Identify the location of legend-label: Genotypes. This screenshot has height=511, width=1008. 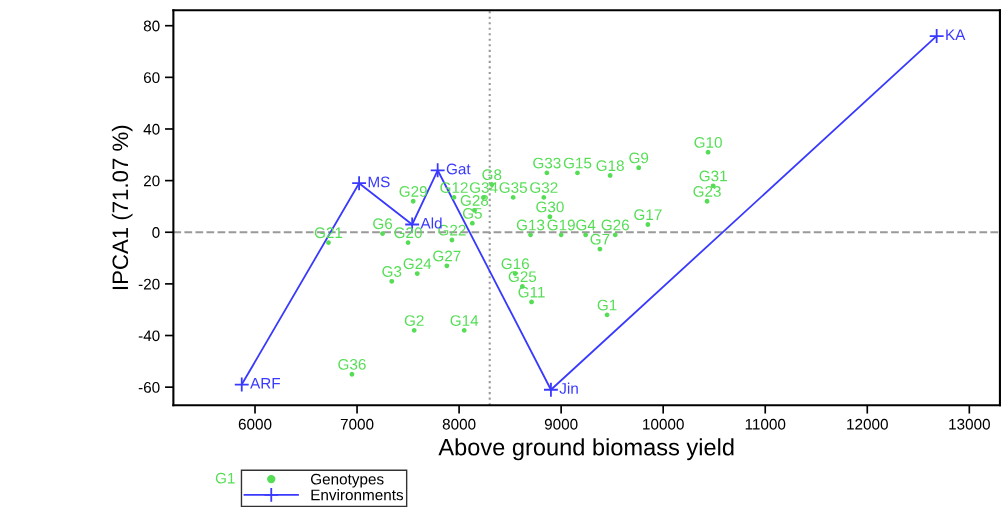
(347, 480).